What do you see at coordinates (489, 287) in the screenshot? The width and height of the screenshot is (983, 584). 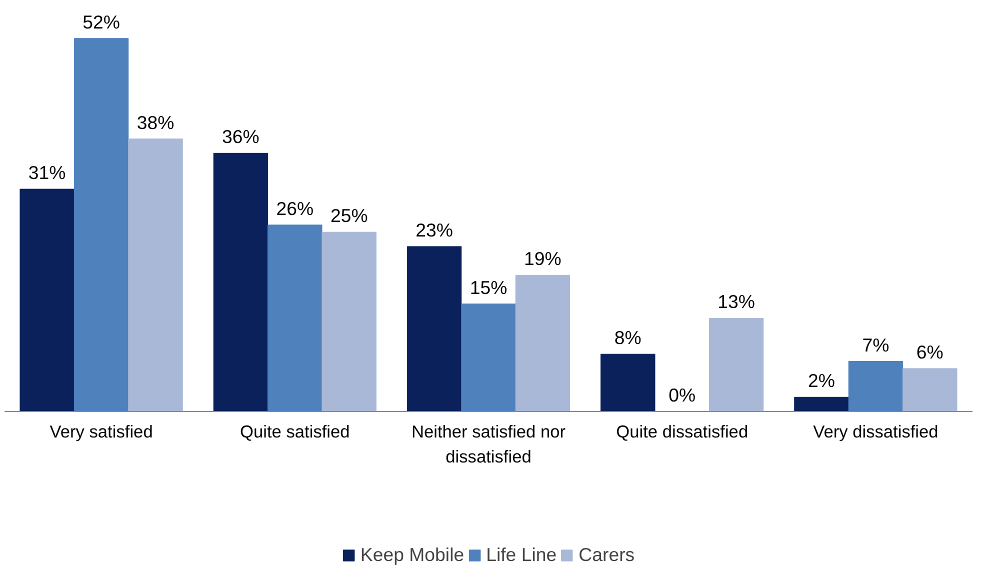 I see `data-label: 15%` at bounding box center [489, 287].